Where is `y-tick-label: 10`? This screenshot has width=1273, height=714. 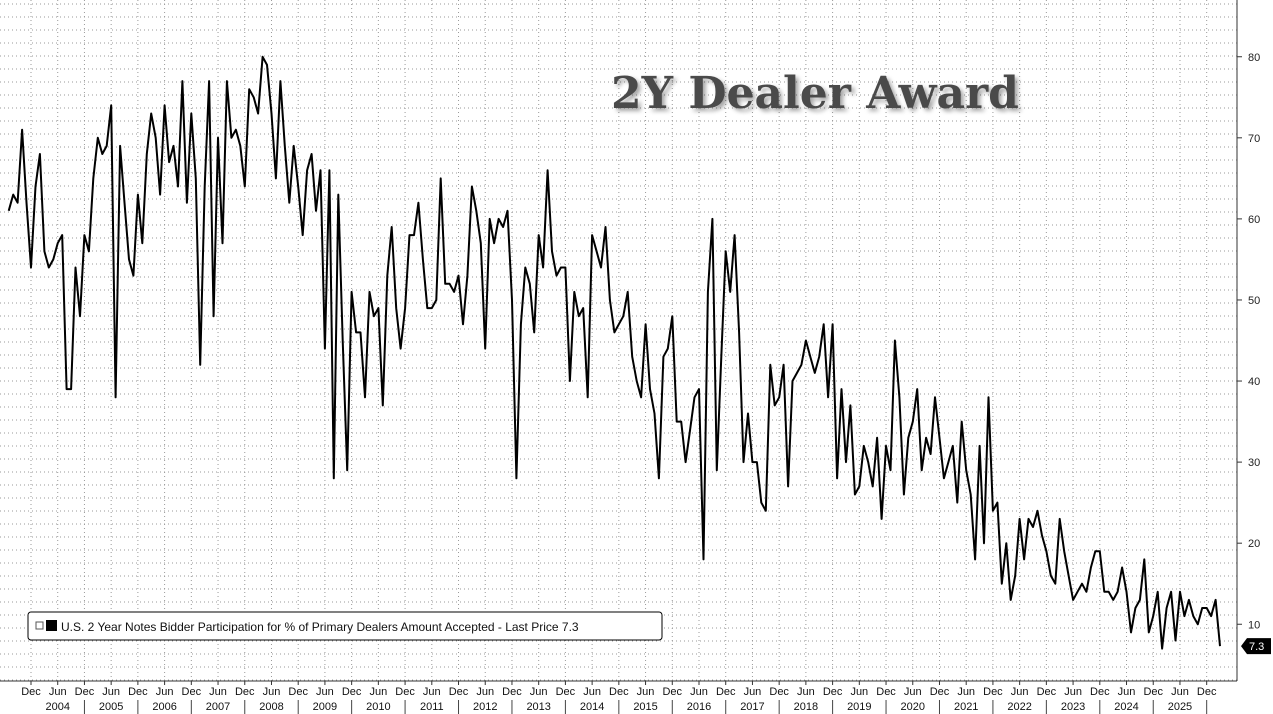 y-tick-label: 10 is located at coordinates (1254, 625).